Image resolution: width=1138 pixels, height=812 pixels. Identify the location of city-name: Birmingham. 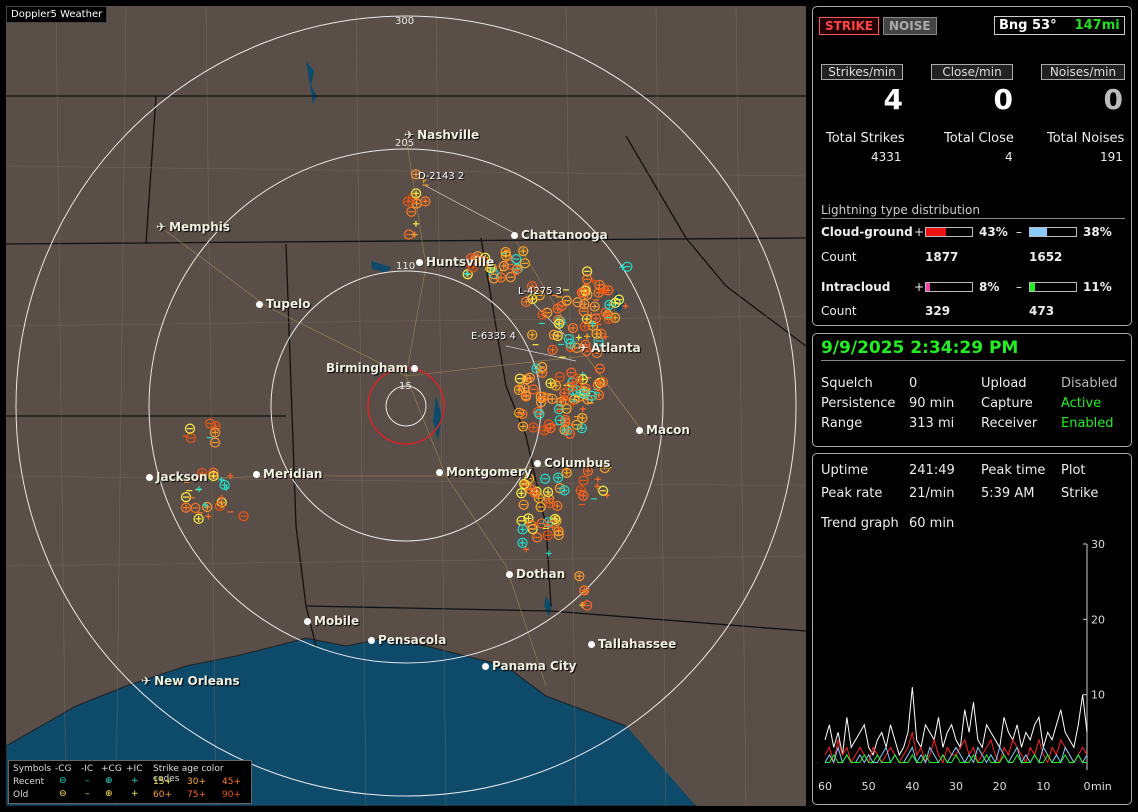
(367, 368).